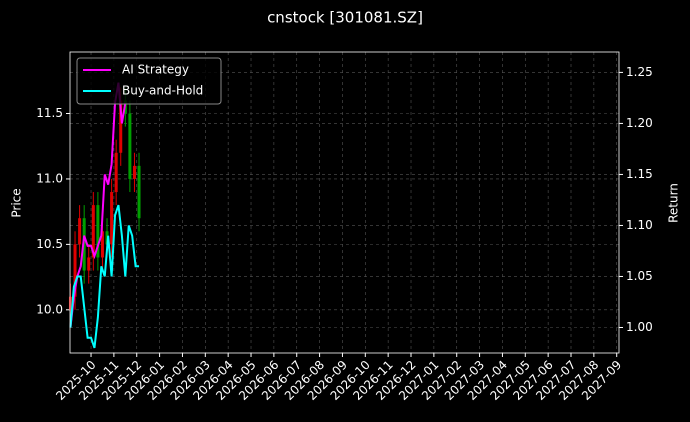 The height and width of the screenshot is (422, 690). What do you see at coordinates (17, 202) in the screenshot?
I see `y-axis-label: Price` at bounding box center [17, 202].